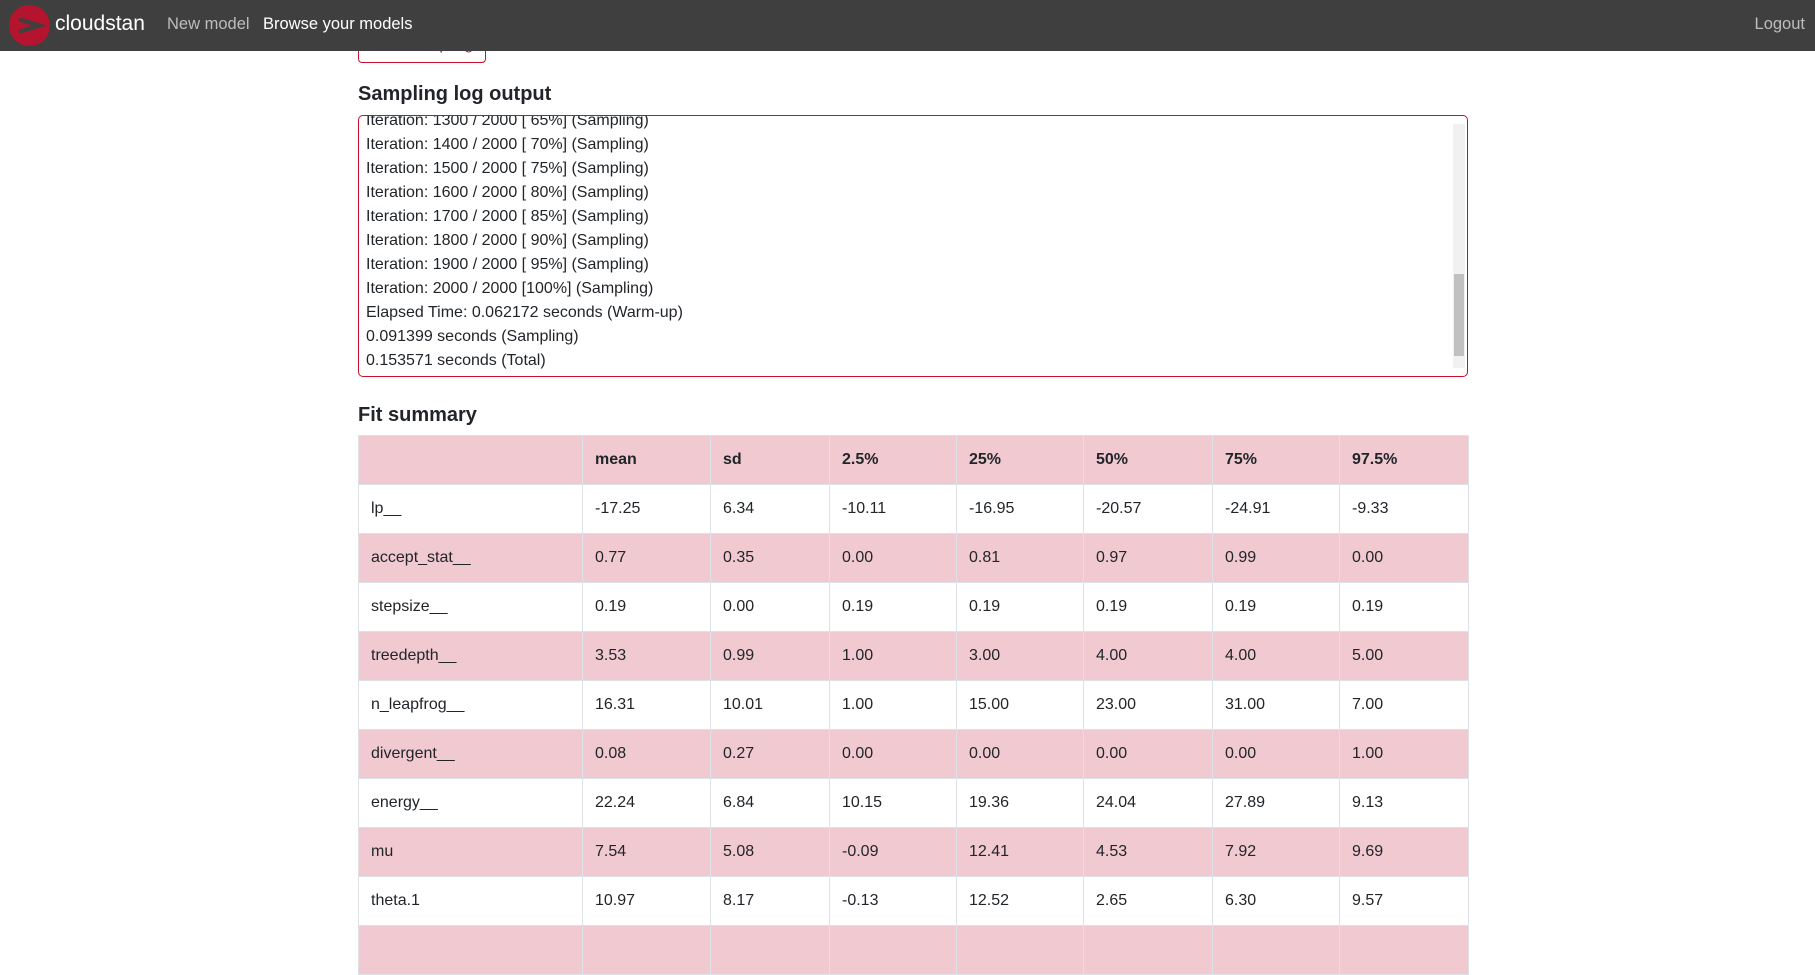 Image resolution: width=1815 pixels, height=975 pixels. What do you see at coordinates (1276, 509) in the screenshot?
I see `table-cell: -24.91` at bounding box center [1276, 509].